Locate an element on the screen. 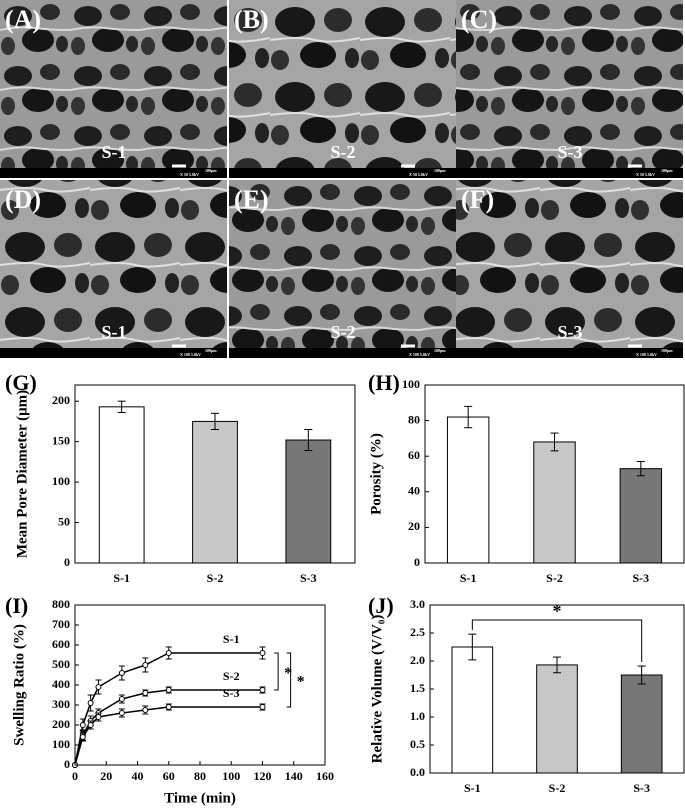 This screenshot has width=685, height=811. sample-label: S-1 is located at coordinates (114, 332).